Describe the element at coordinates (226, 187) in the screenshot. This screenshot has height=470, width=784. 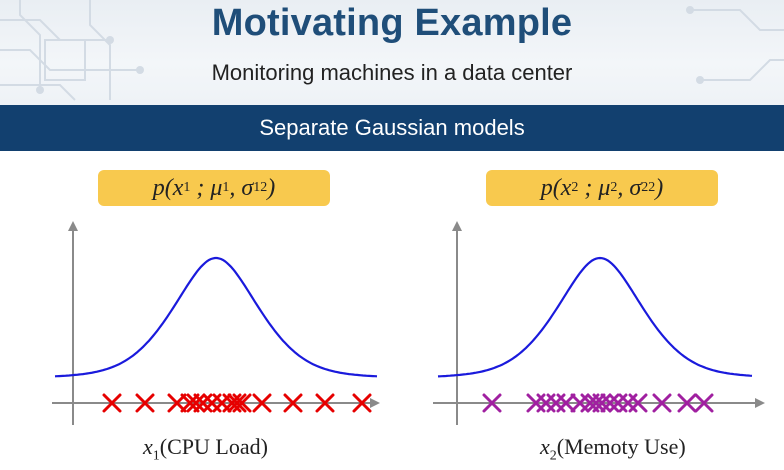
I see `formula-mu-sub: 1` at that location.